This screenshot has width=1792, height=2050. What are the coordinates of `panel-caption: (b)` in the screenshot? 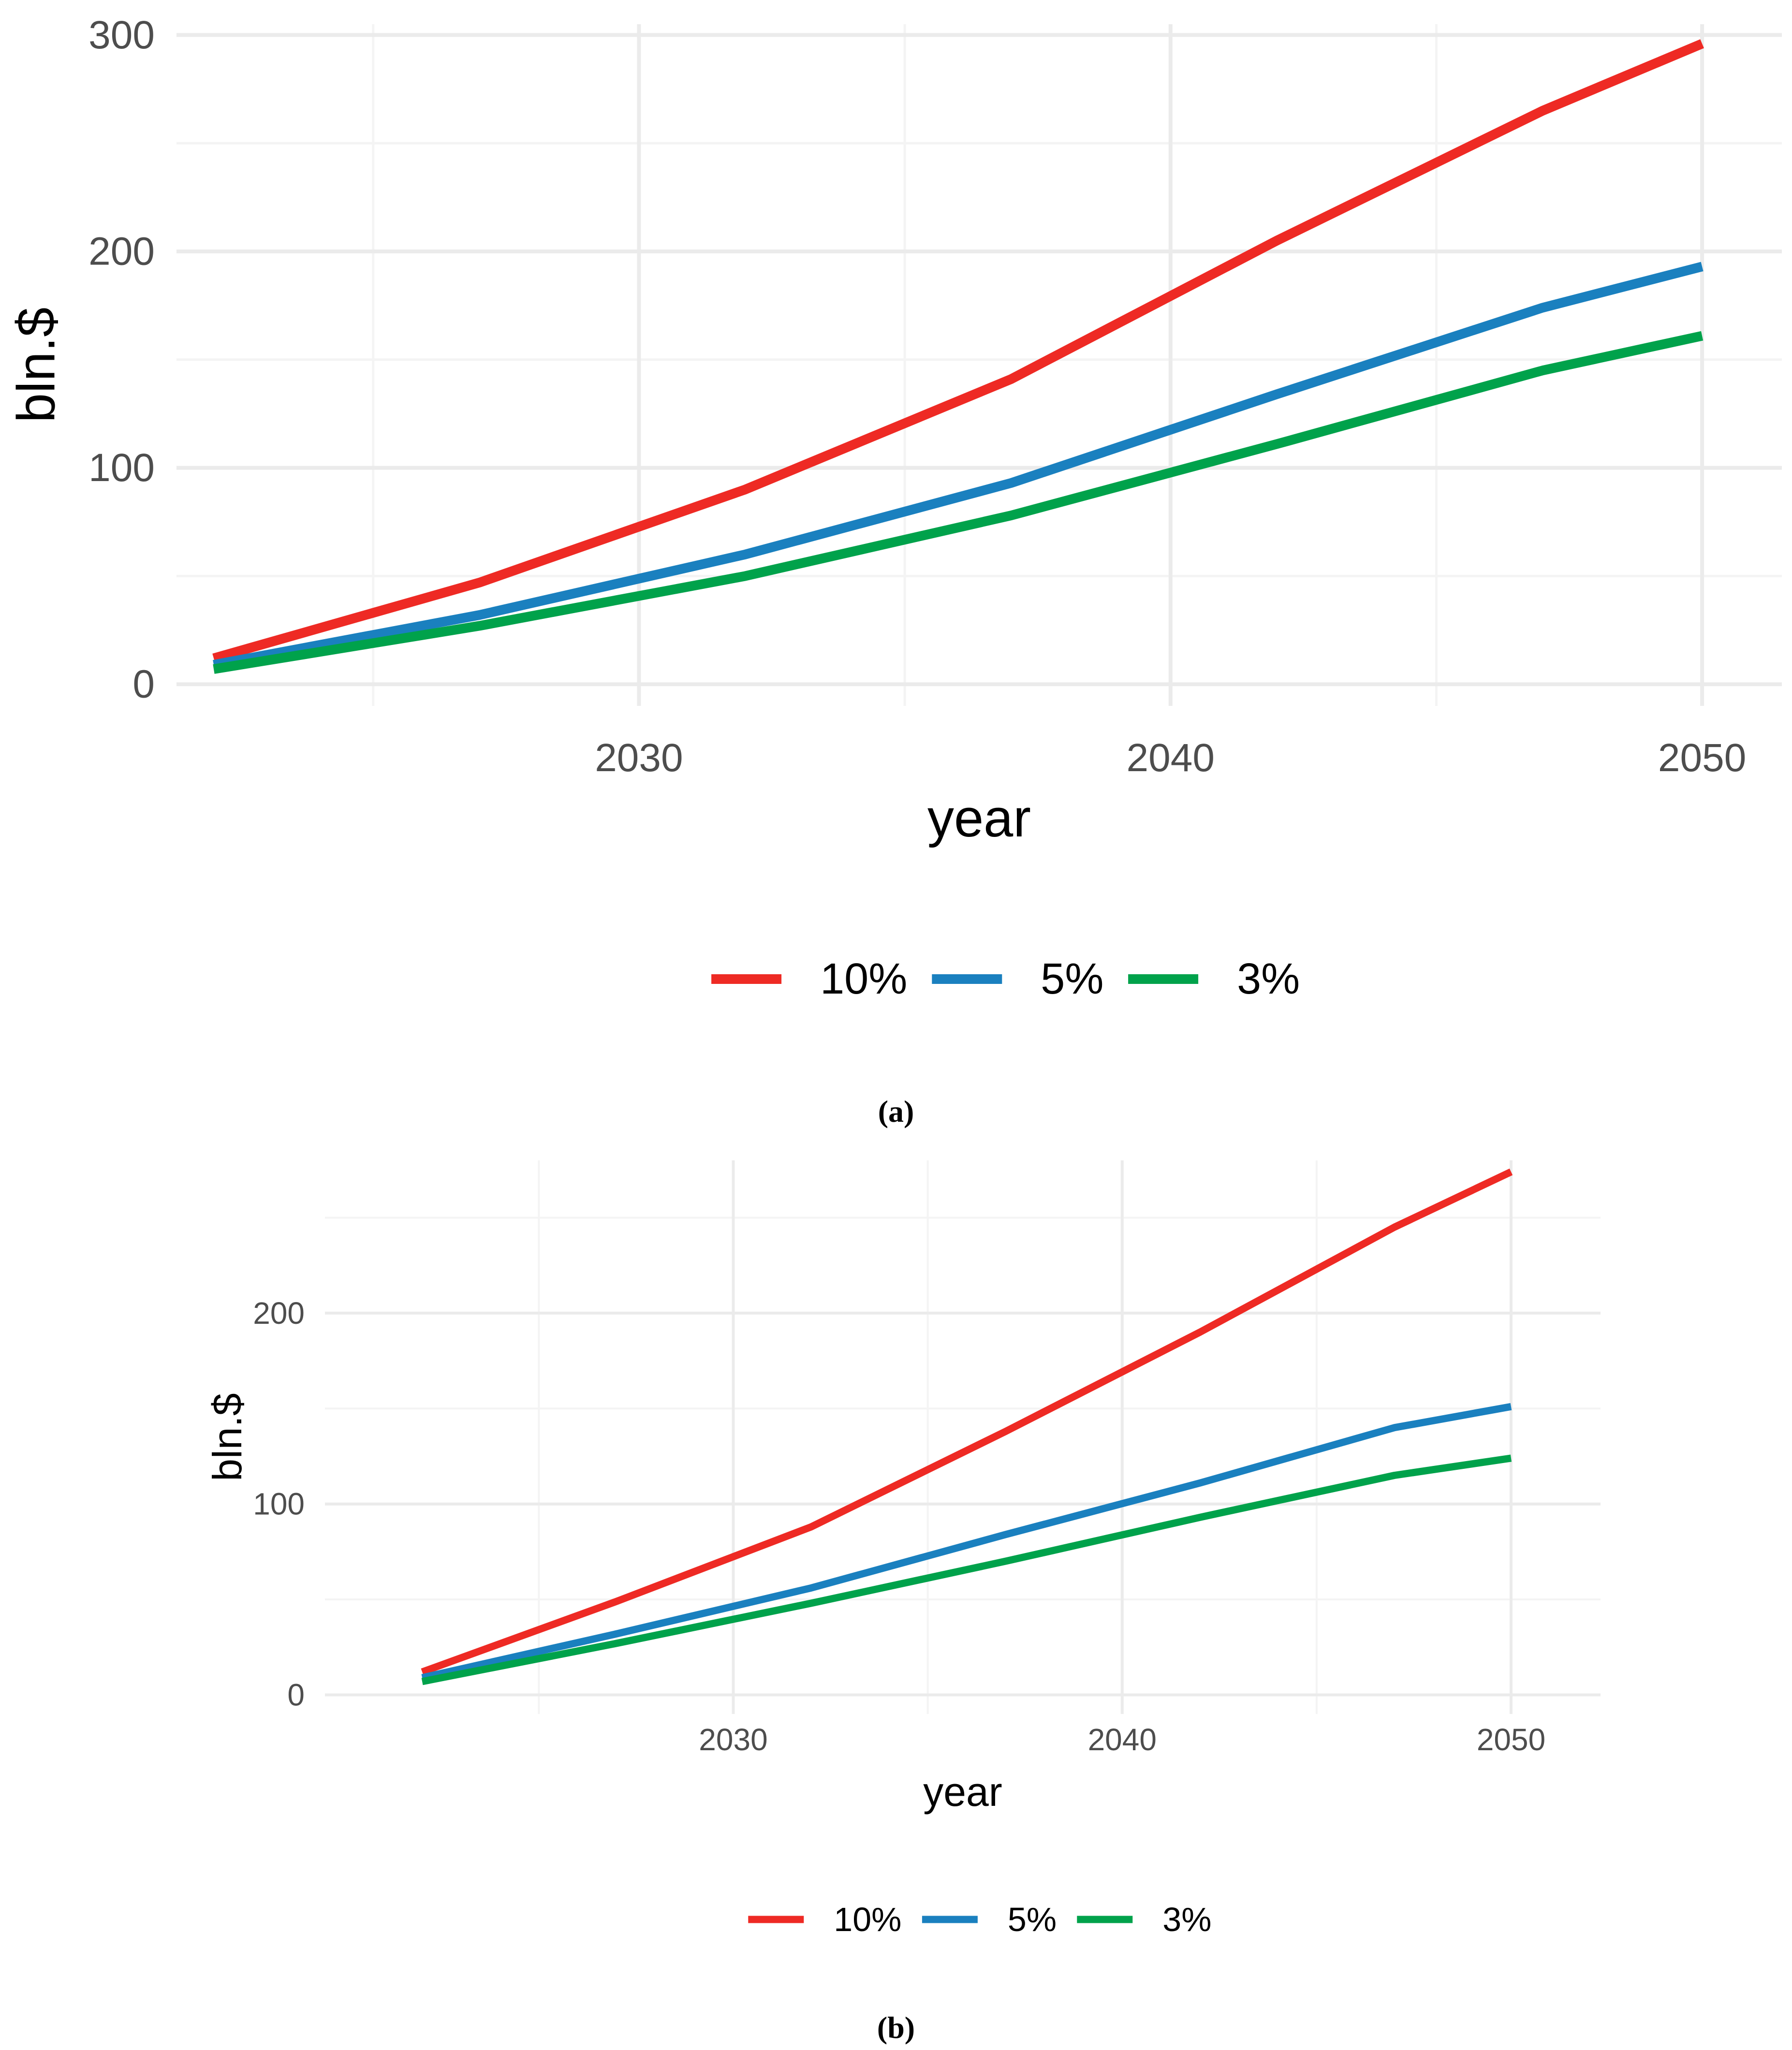 It's located at (896, 2028).